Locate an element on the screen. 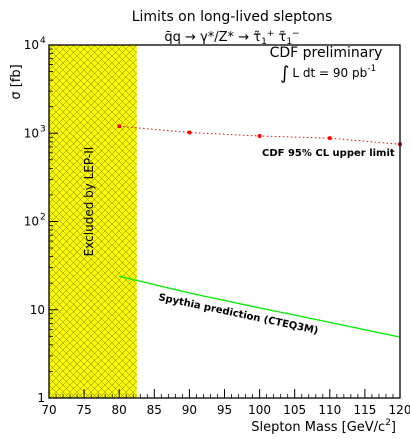  x-tick-label: 80 is located at coordinates (119, 410).